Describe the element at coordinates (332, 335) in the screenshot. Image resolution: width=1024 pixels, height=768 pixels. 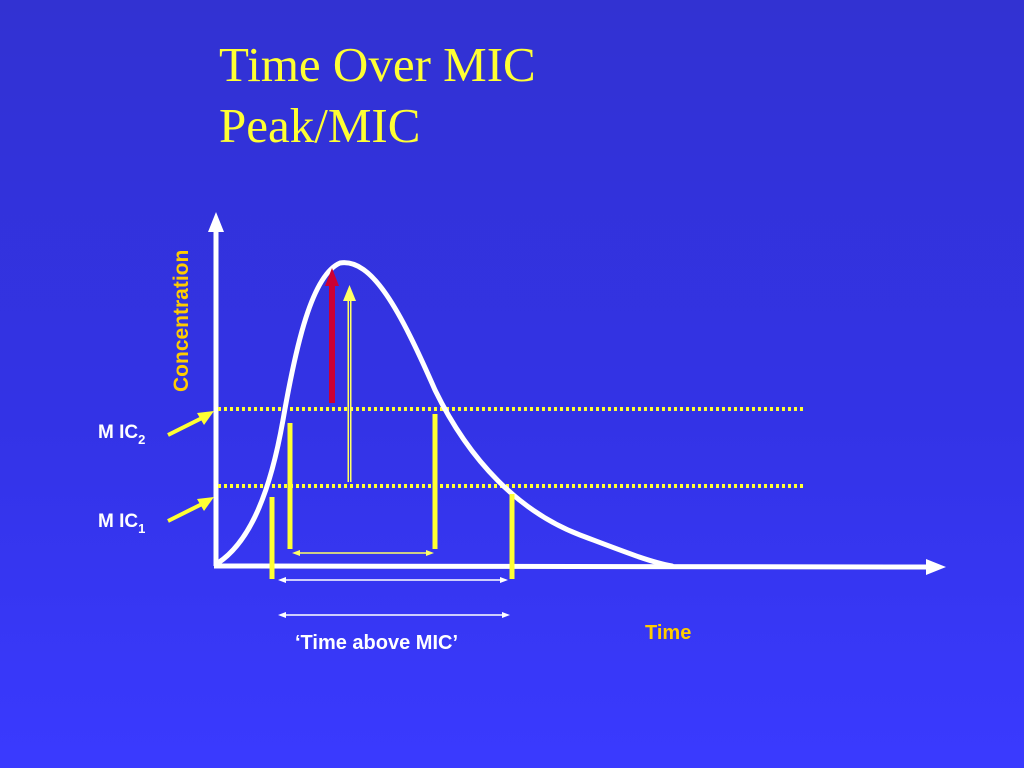
I see `peak-mic-red-arrow` at that location.